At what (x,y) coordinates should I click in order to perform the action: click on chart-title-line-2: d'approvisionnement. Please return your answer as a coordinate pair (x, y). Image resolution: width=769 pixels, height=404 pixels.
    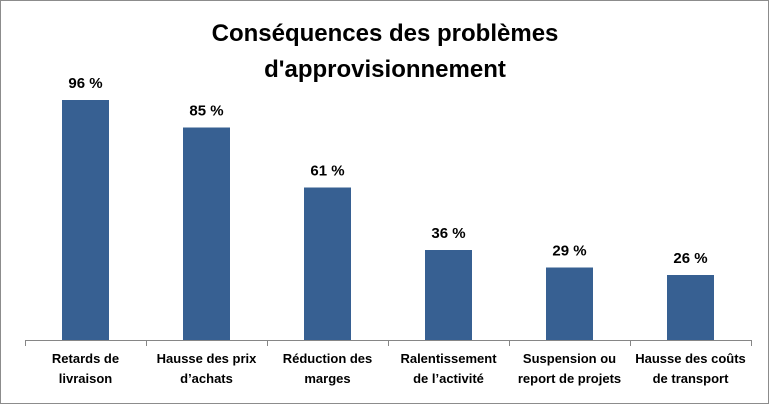
    Looking at the image, I should click on (385, 69).